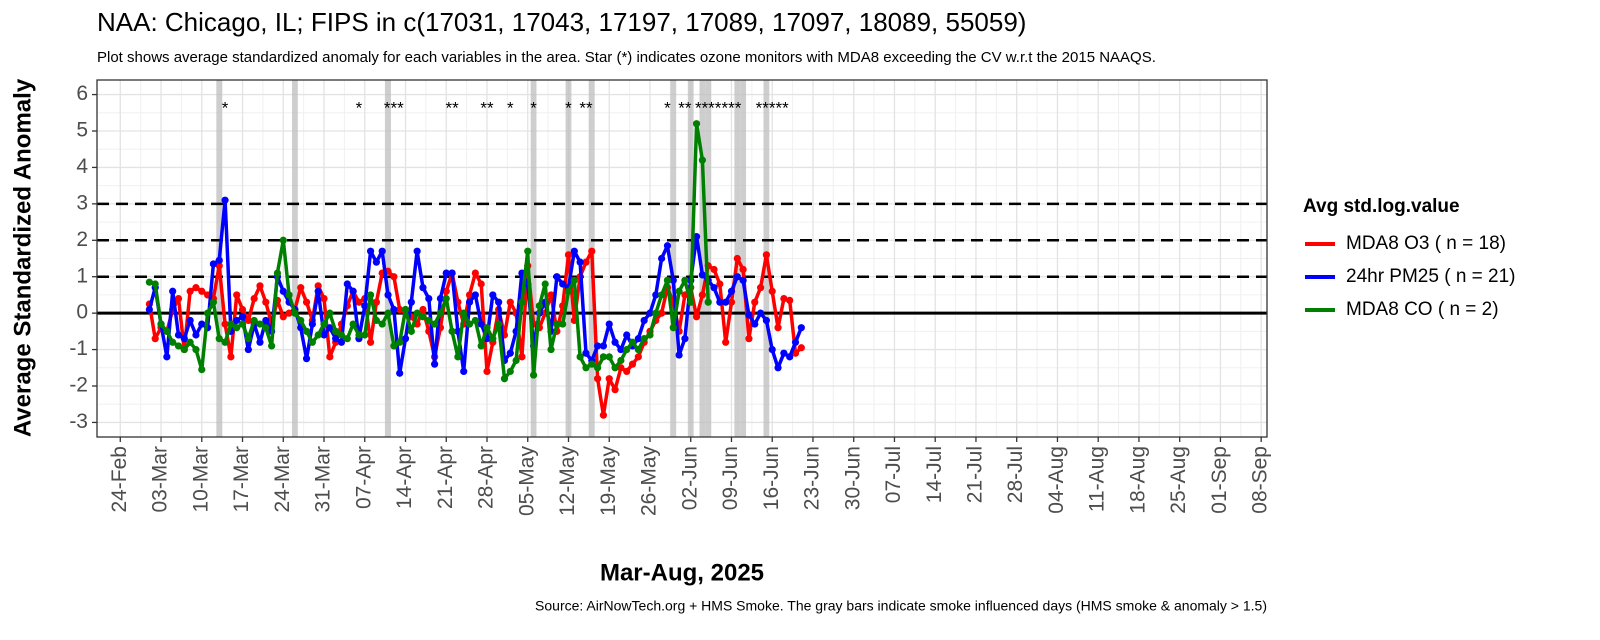 This screenshot has width=1600, height=640. What do you see at coordinates (1178, 480) in the screenshot?
I see `x-tick-label: 25-Aug` at bounding box center [1178, 480].